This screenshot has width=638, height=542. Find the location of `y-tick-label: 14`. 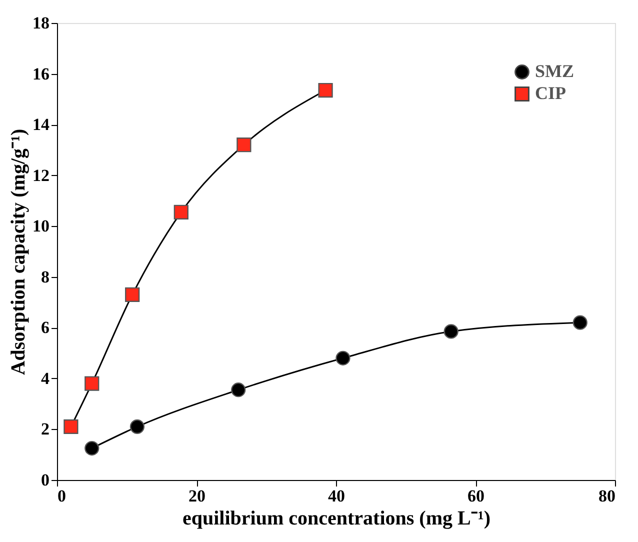

y-tick-label: 14 is located at coordinates (41, 124).